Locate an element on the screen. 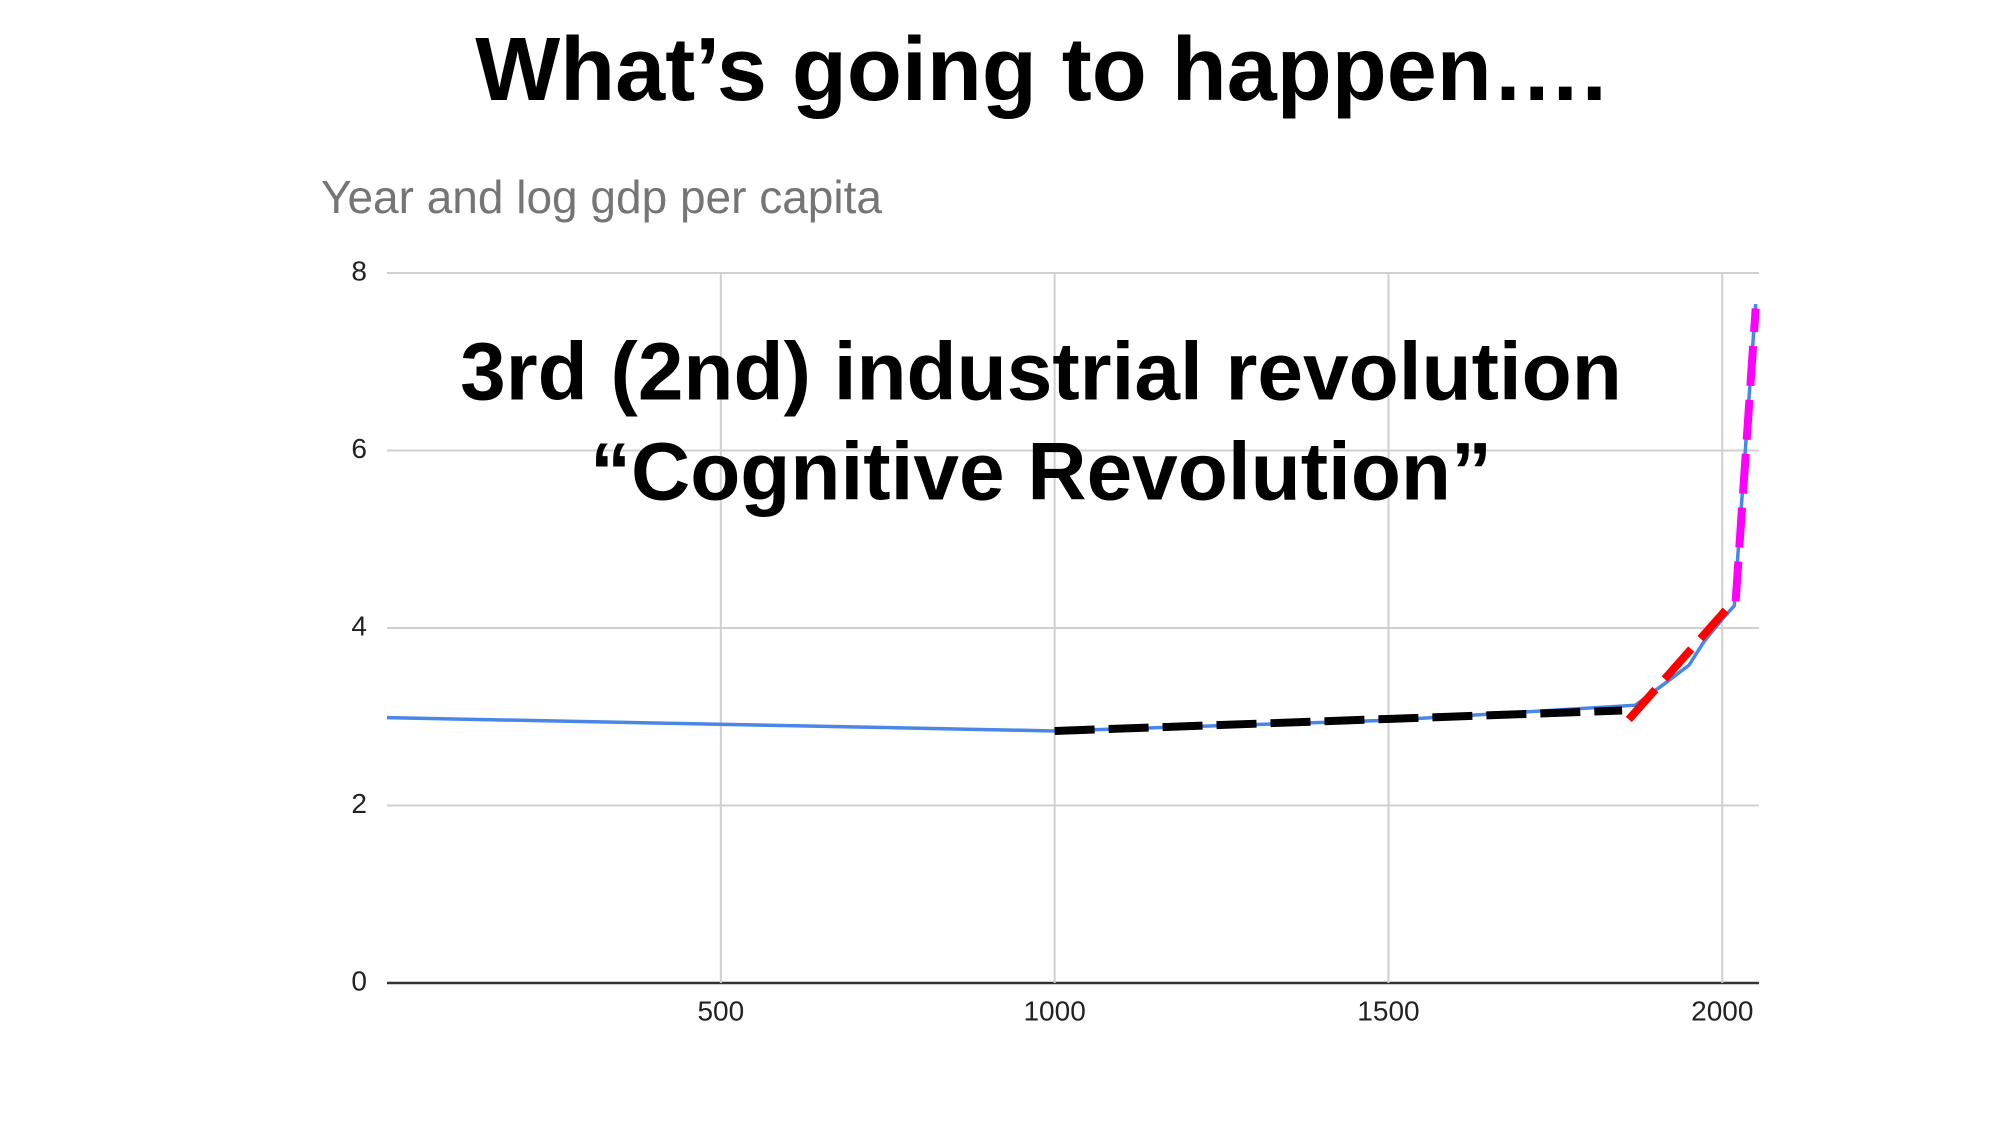 The image size is (2000, 1125). x-tick-label: 1000 is located at coordinates (1054, 1010).